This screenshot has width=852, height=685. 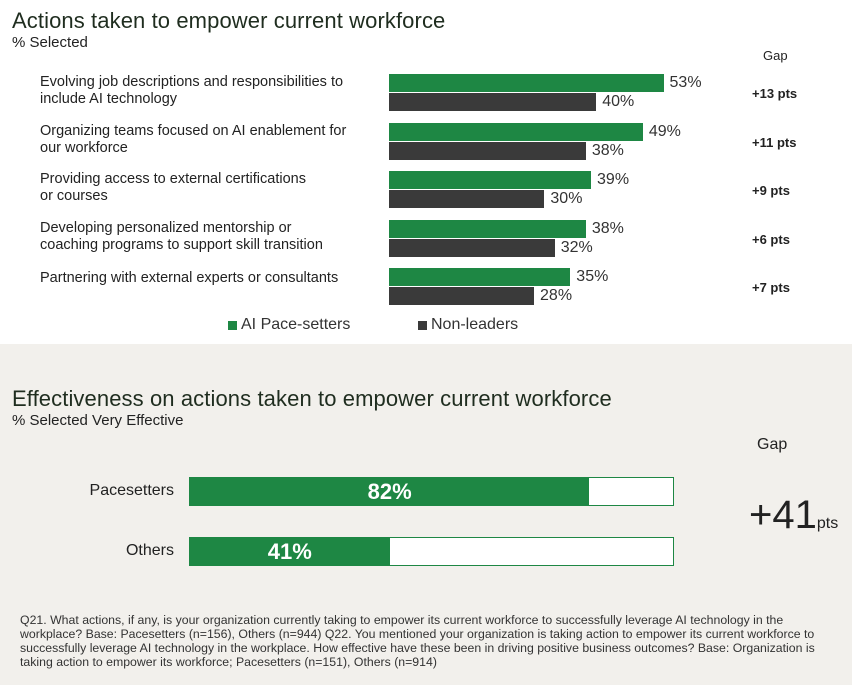 What do you see at coordinates (775, 55) in the screenshot?
I see `top-gap-header: Gap` at bounding box center [775, 55].